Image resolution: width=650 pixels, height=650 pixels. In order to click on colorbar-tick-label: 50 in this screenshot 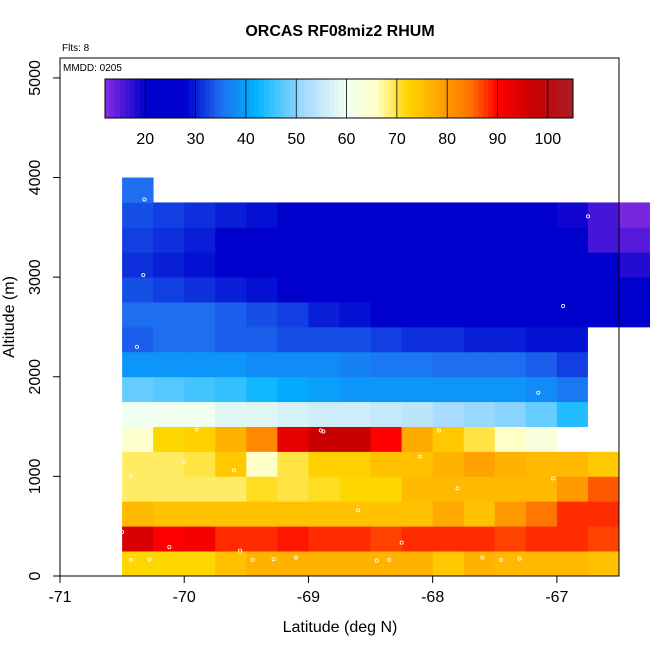, I will do `click(296, 139)`.